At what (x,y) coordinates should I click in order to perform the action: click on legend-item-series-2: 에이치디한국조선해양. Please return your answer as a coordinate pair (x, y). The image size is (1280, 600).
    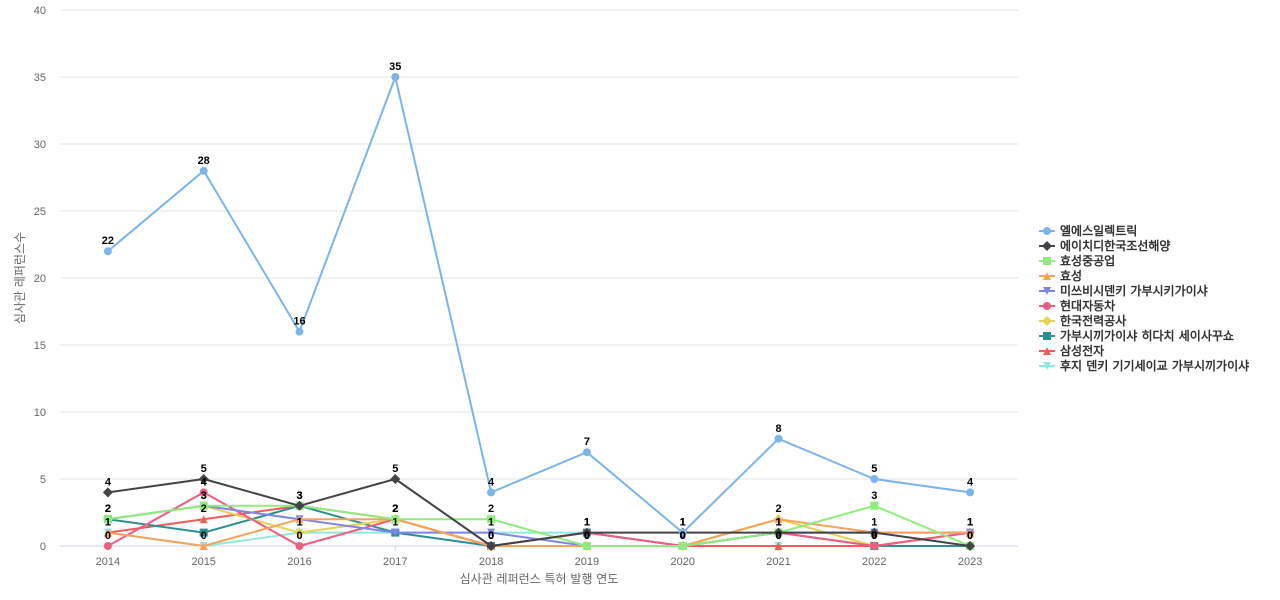
    Looking at the image, I should click on (1104, 245).